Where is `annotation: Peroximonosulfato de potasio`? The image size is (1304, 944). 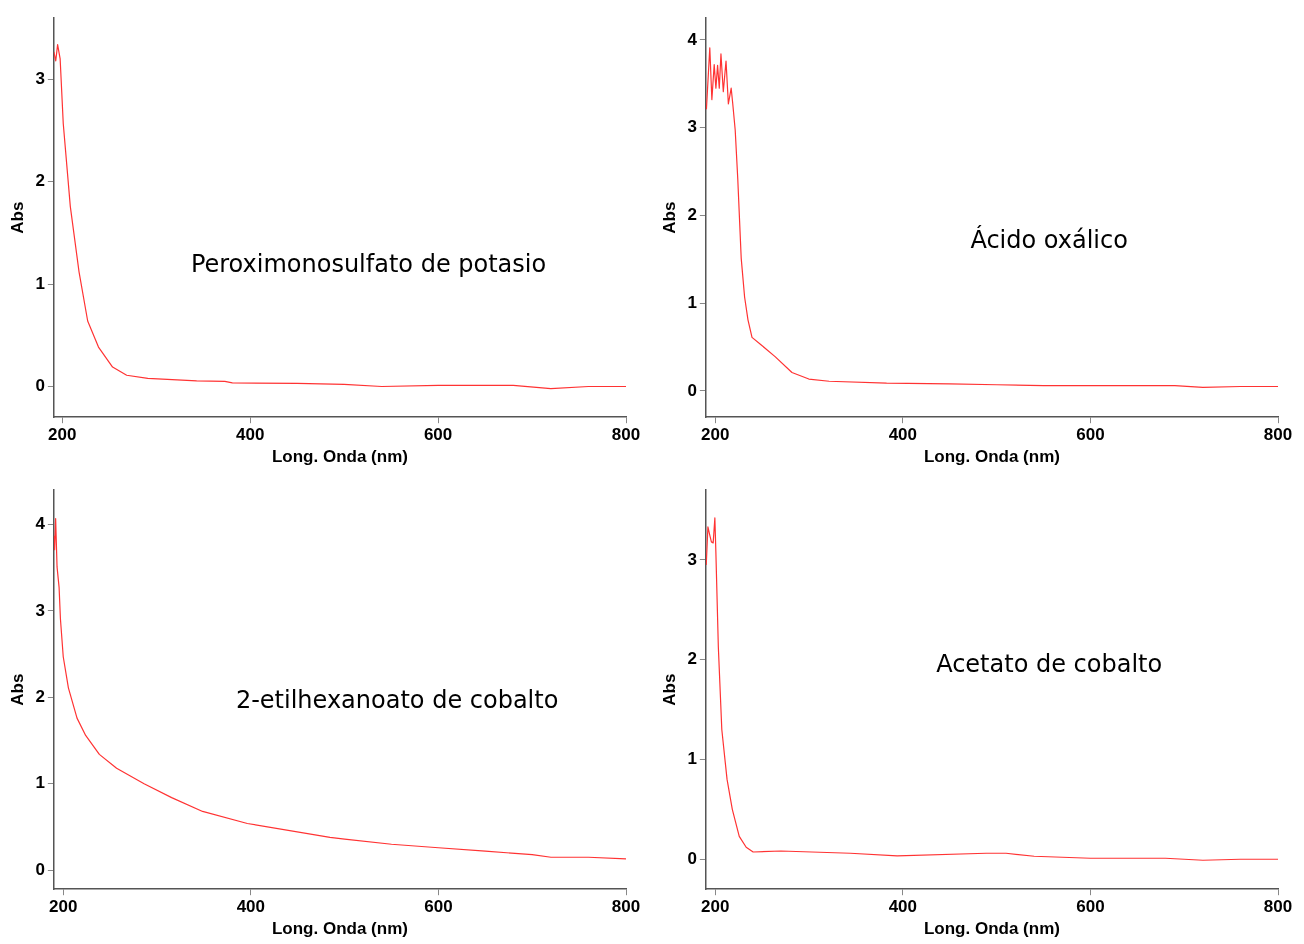
annotation: Peroximonosulfato de potasio is located at coordinates (368, 263).